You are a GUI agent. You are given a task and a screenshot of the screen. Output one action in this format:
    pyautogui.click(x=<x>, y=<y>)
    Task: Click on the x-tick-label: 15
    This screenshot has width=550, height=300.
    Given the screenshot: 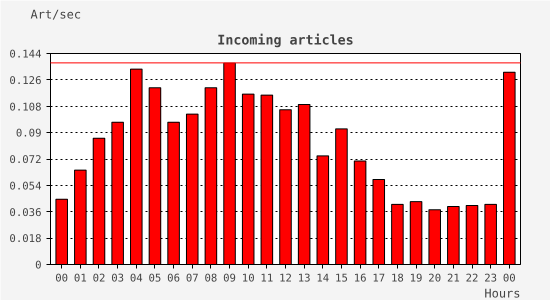 What is the action you would take?
    pyautogui.click(x=341, y=278)
    